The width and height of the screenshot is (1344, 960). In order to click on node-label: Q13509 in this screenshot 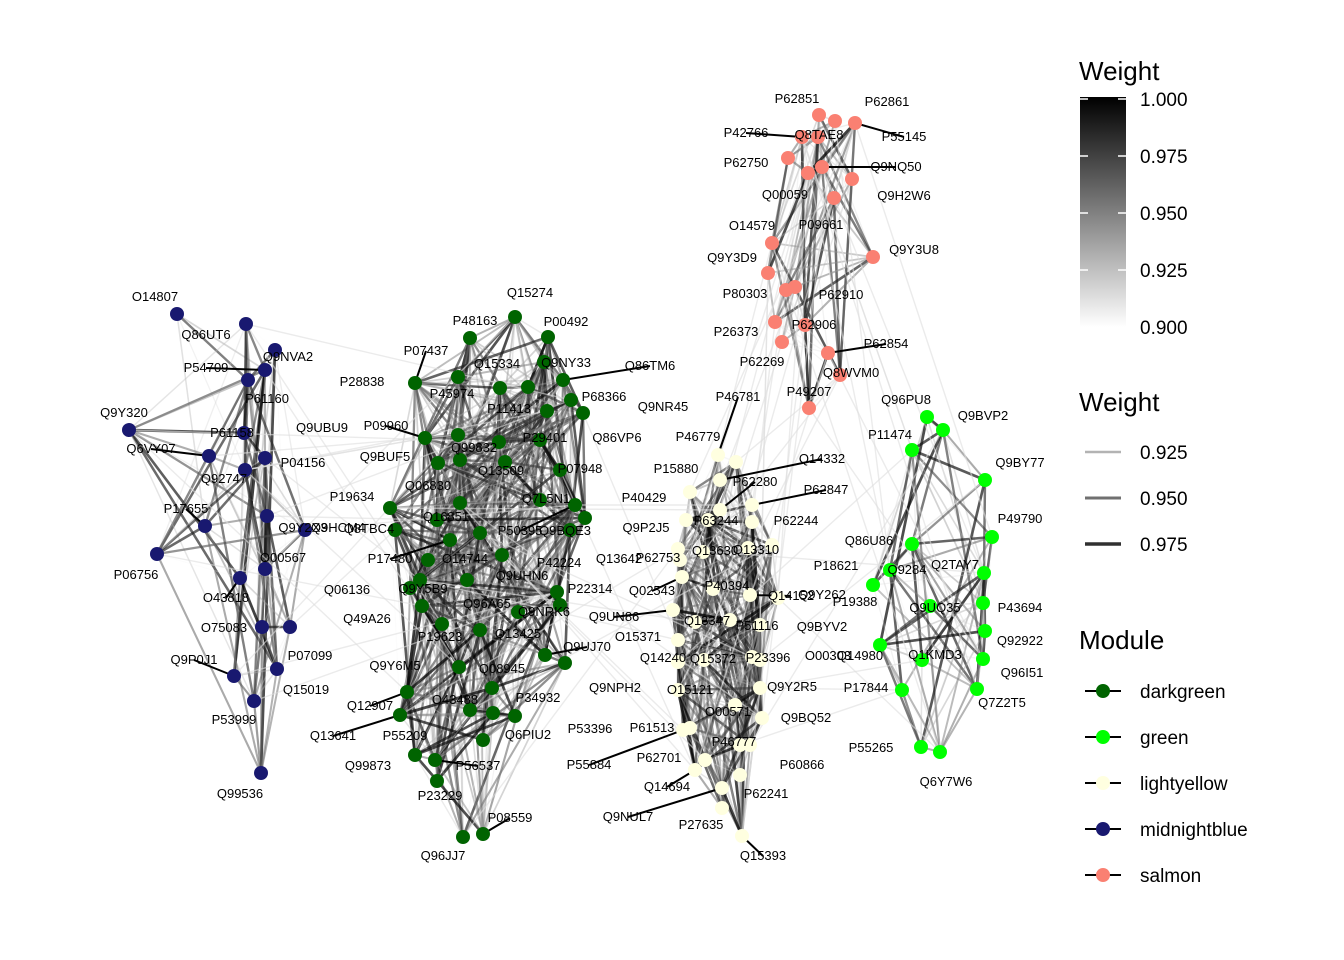, I will do `click(501, 470)`.